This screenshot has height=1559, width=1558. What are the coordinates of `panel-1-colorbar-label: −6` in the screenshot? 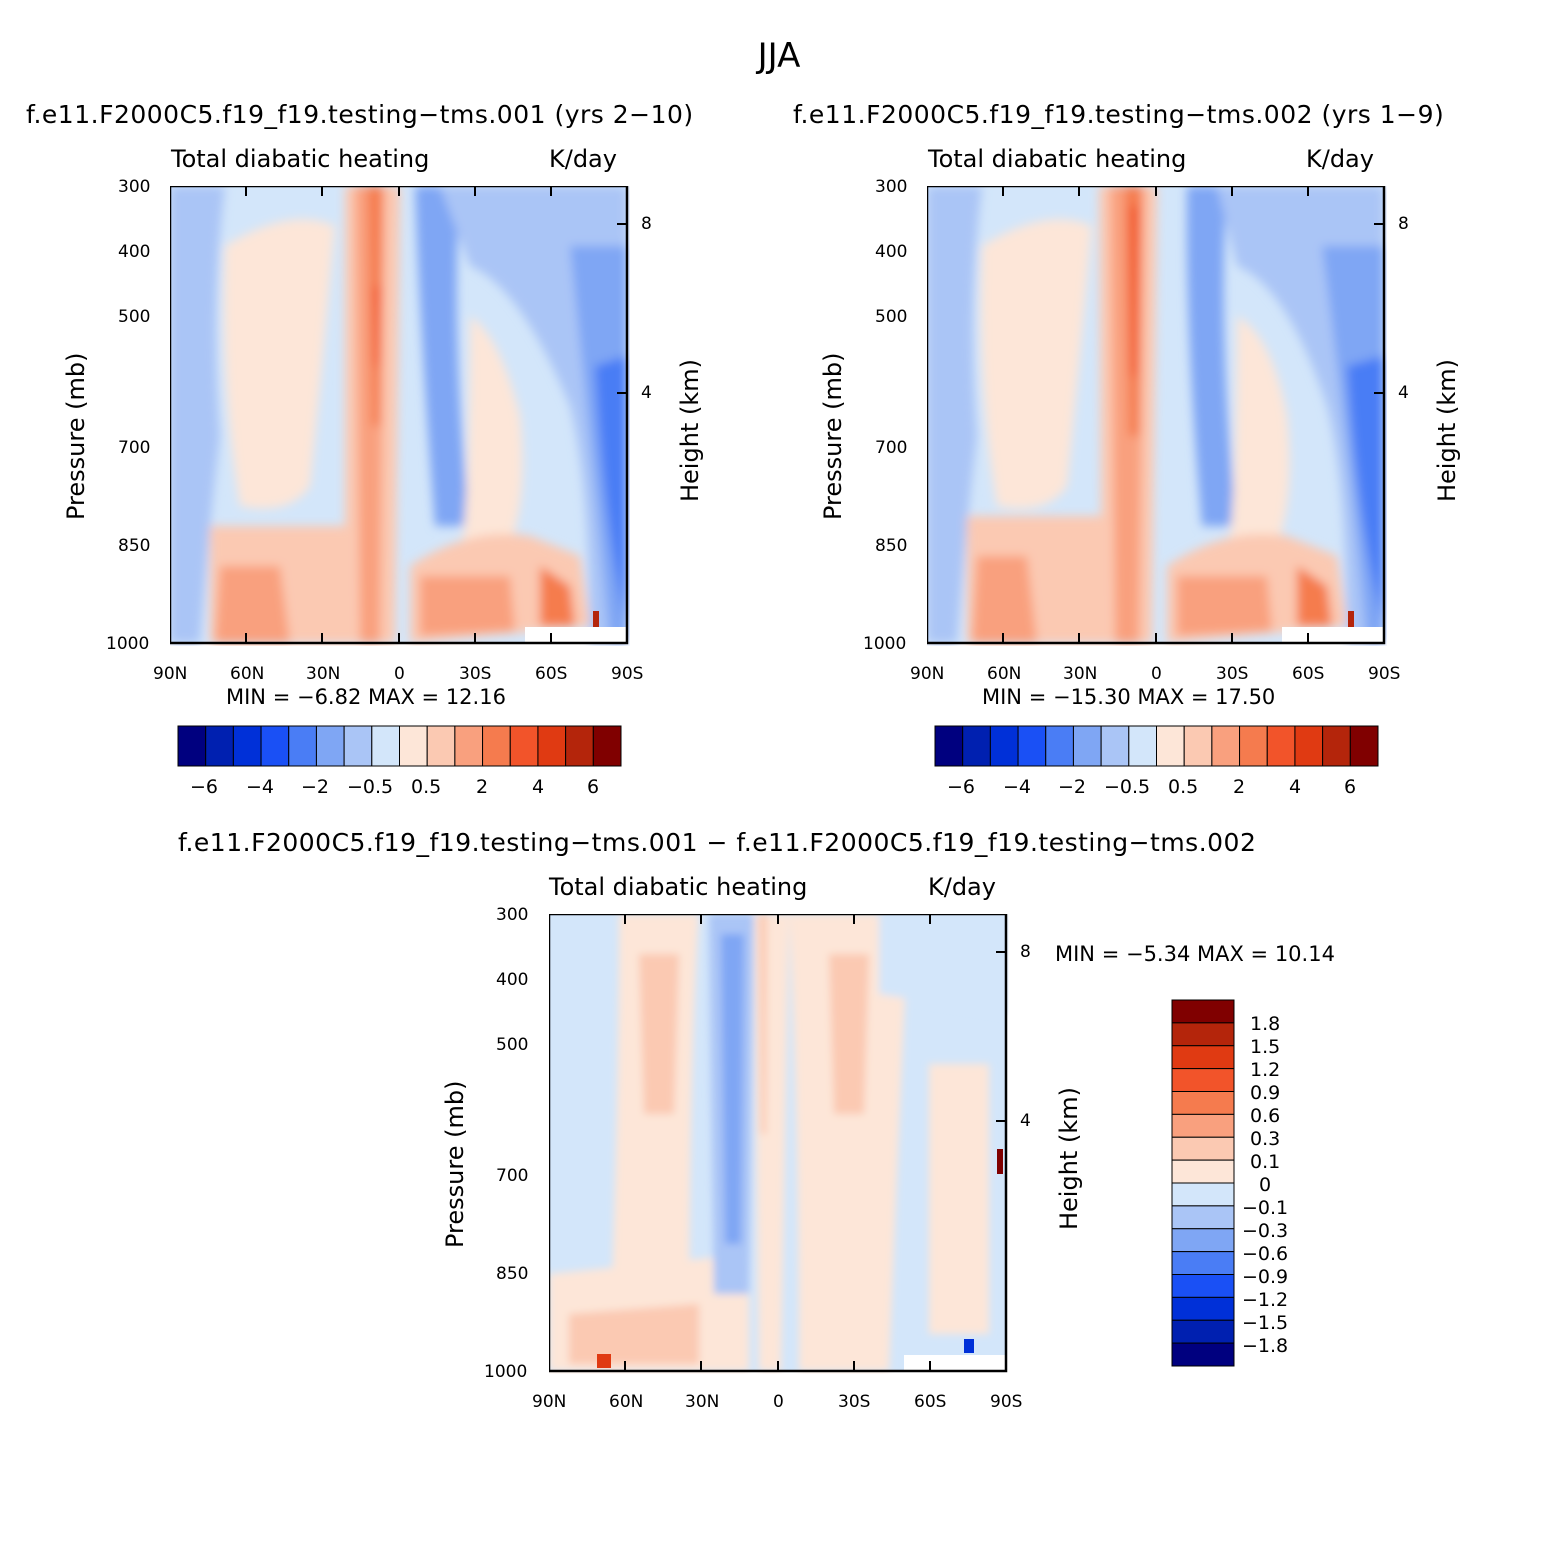 It's located at (204, 787).